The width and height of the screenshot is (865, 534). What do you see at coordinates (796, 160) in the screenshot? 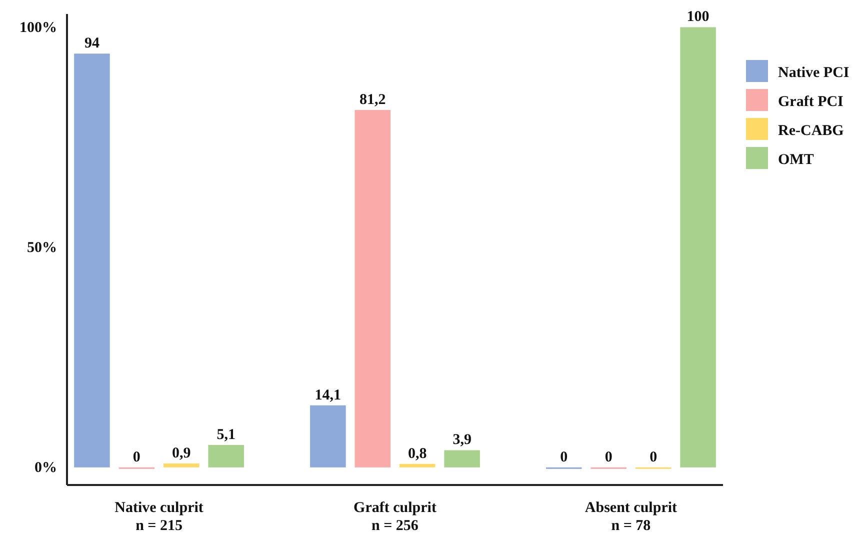
I see `legend-label: OMT` at bounding box center [796, 160].